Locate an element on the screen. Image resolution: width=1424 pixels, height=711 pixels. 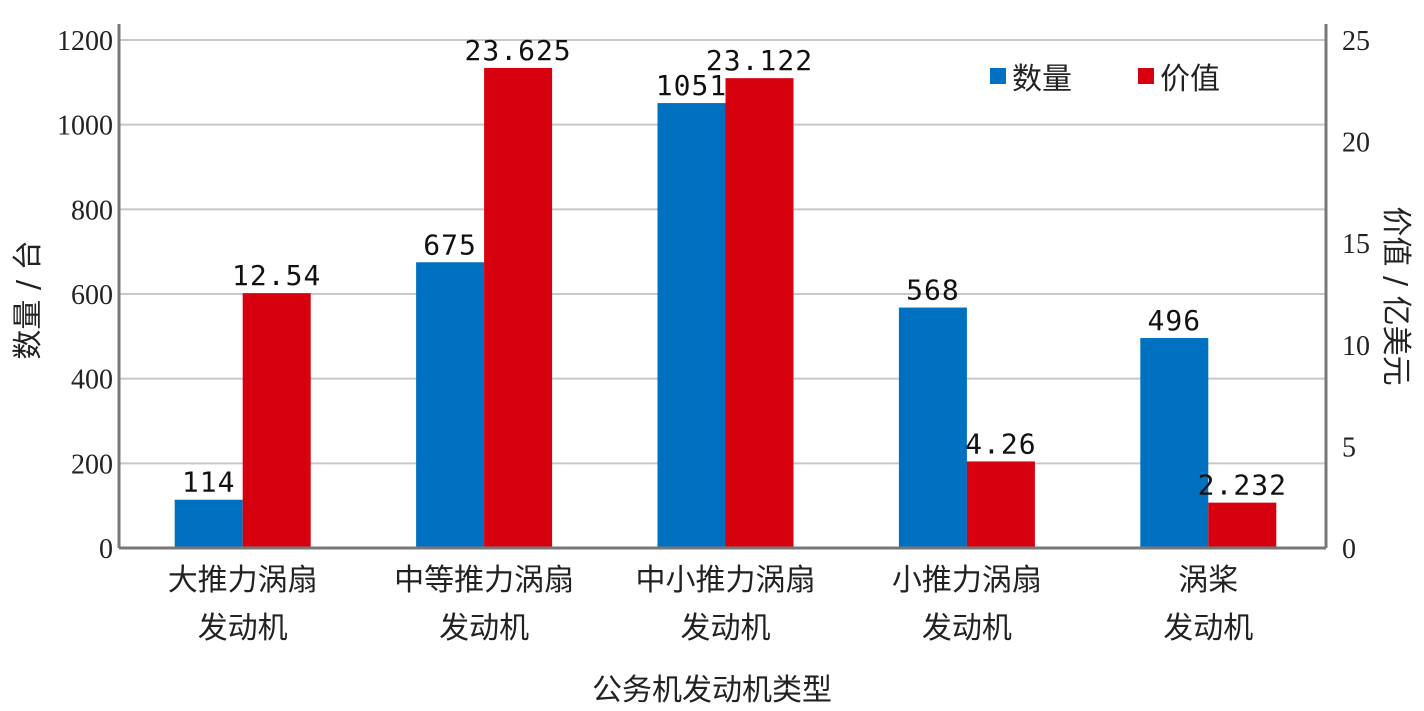
y-axis-title: 数量 / 台 is located at coordinates (28, 299).